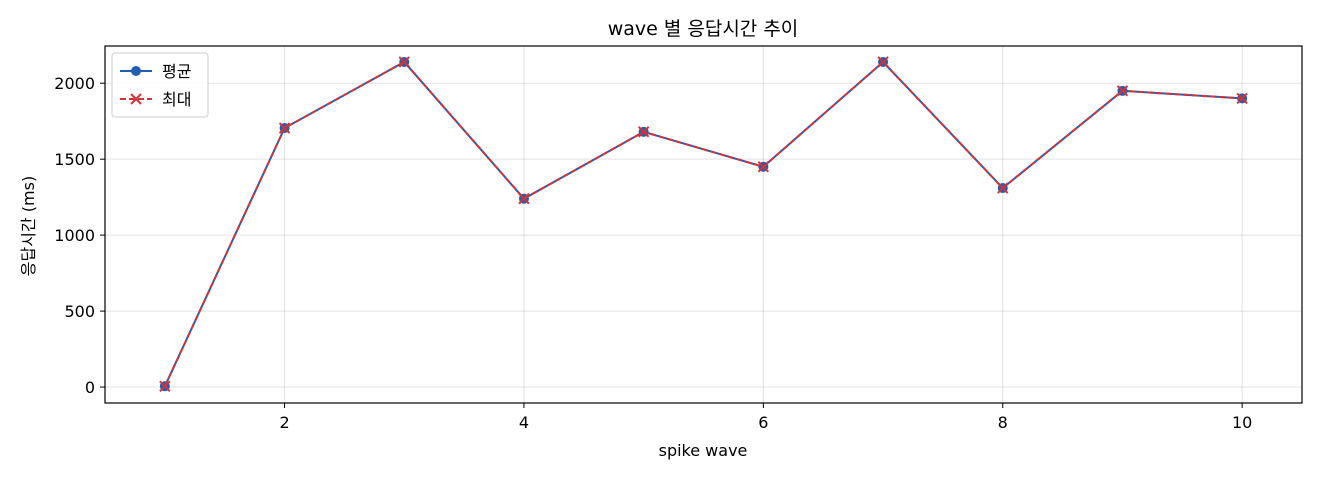 This screenshot has width=1320, height=480. What do you see at coordinates (136, 71) in the screenshot?
I see `legend-marker-avg` at bounding box center [136, 71].